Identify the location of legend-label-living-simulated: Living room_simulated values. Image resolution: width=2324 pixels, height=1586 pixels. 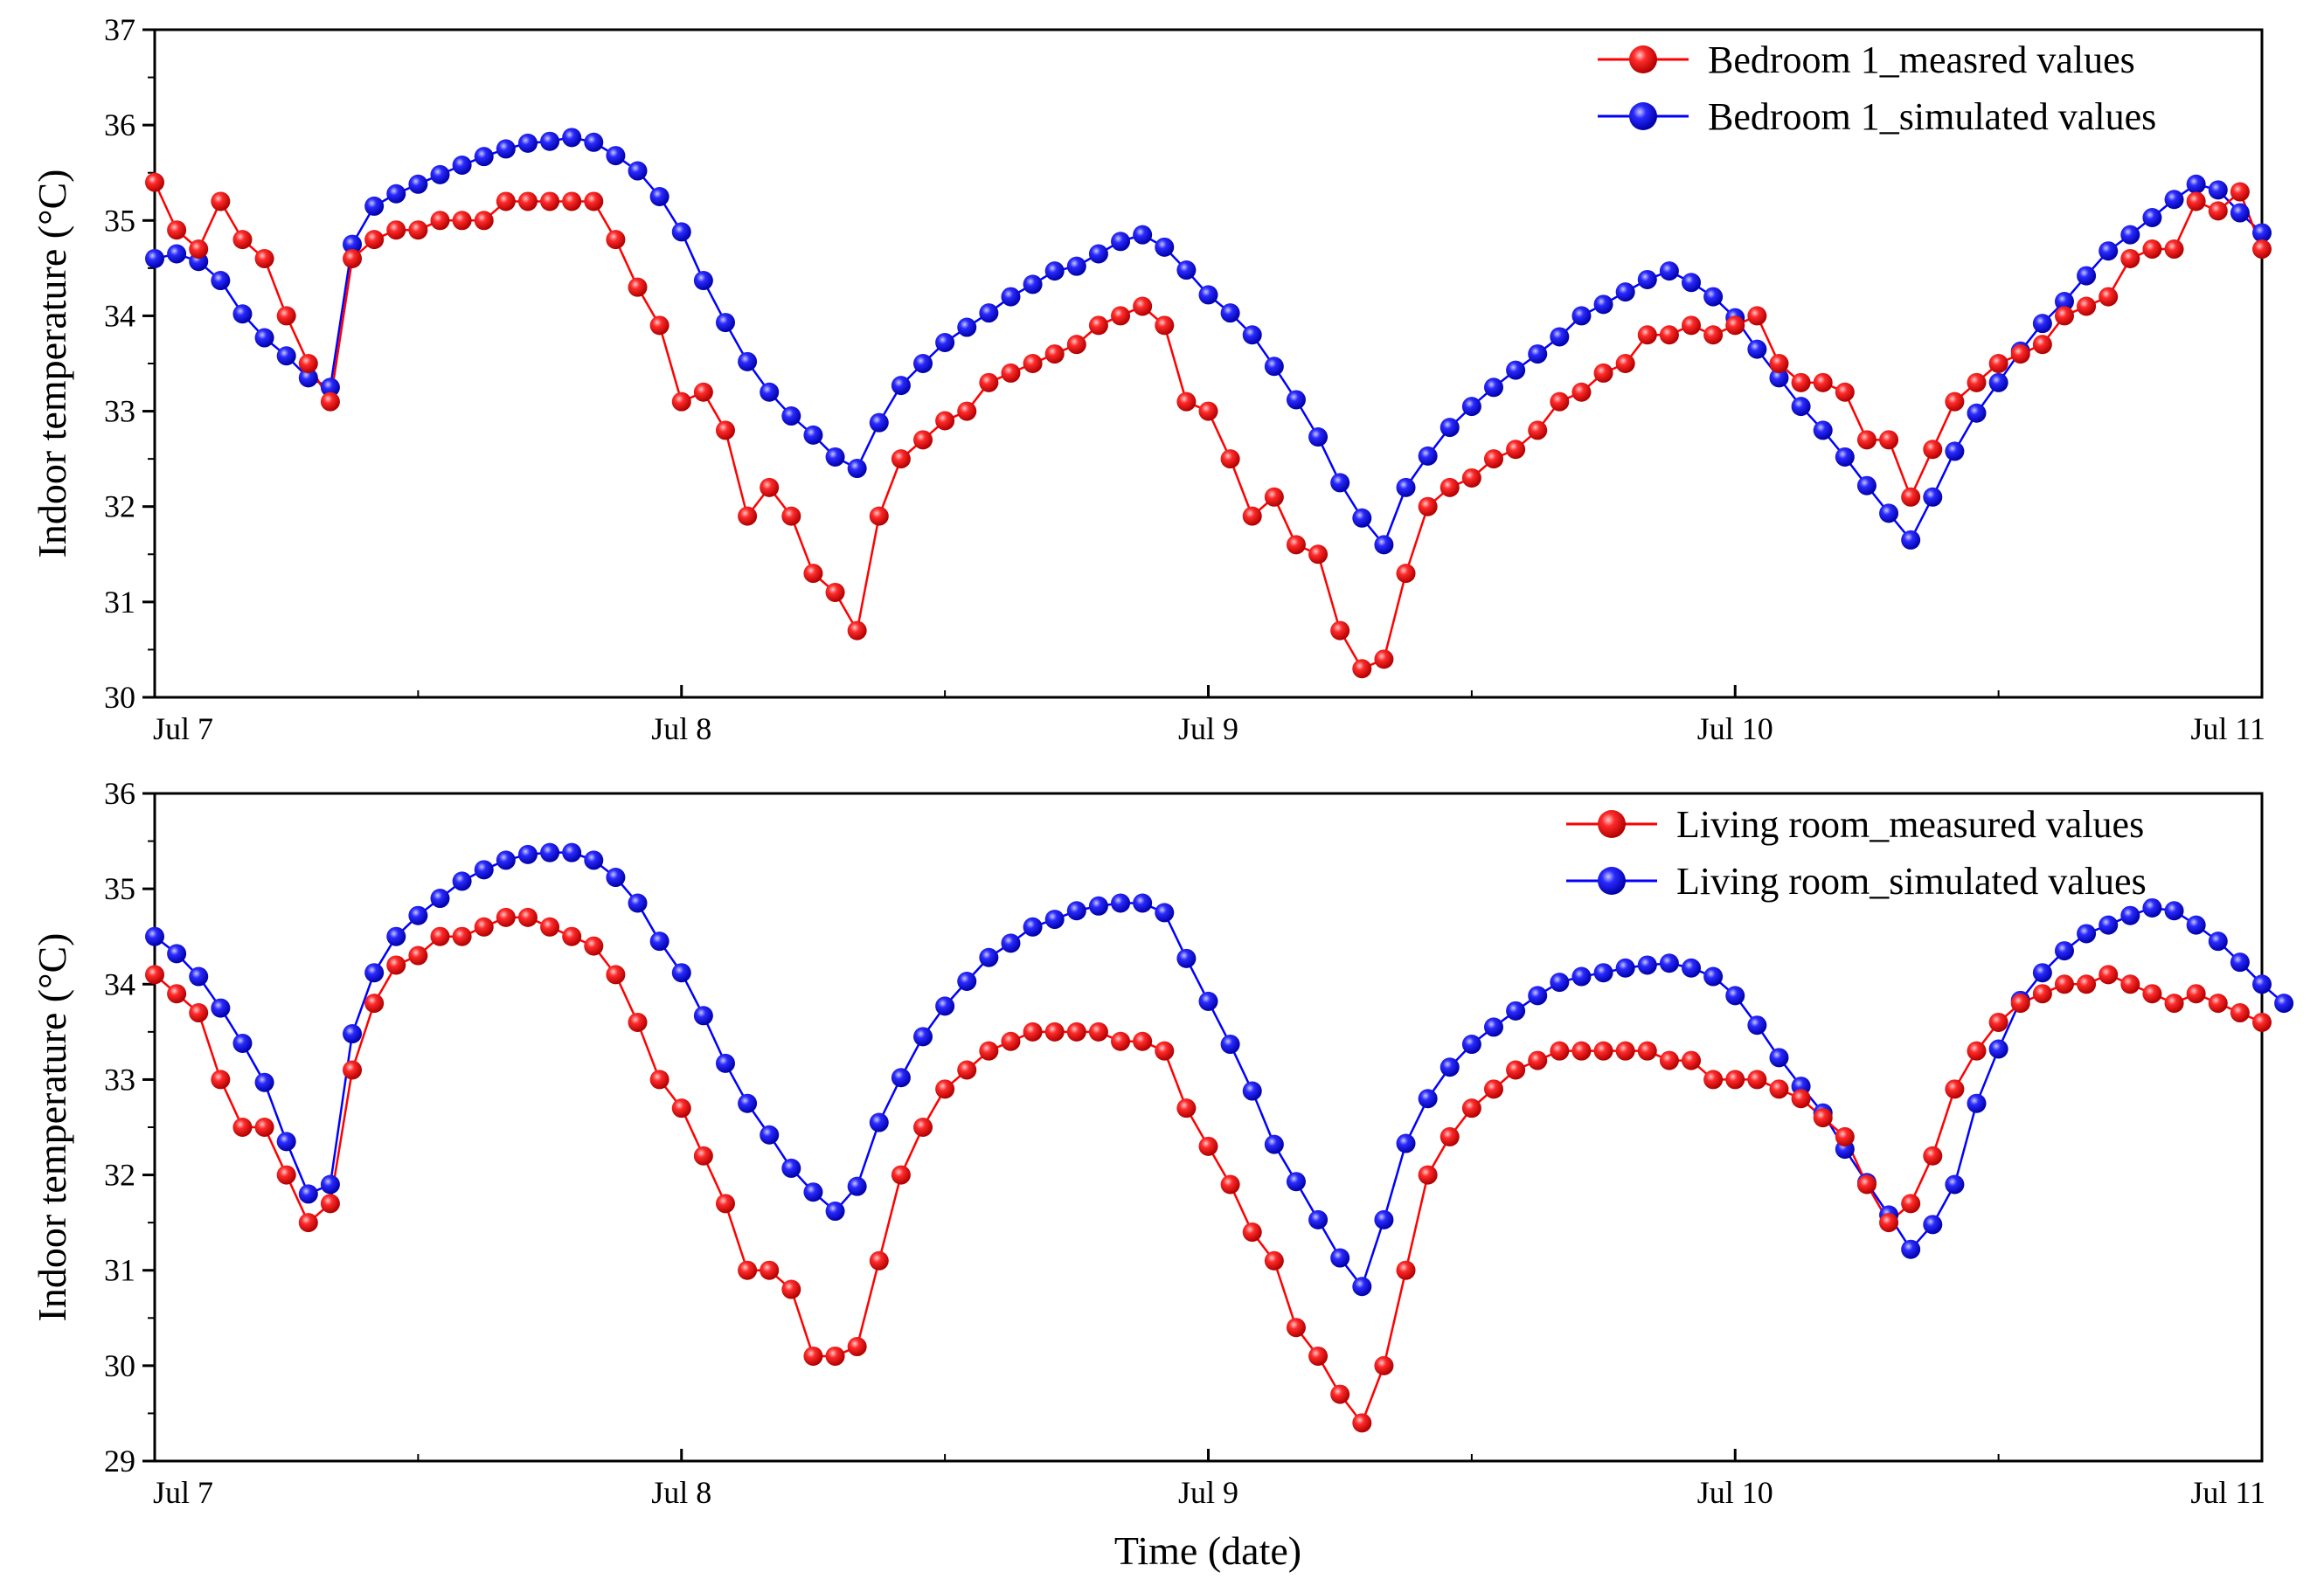
(1911, 881).